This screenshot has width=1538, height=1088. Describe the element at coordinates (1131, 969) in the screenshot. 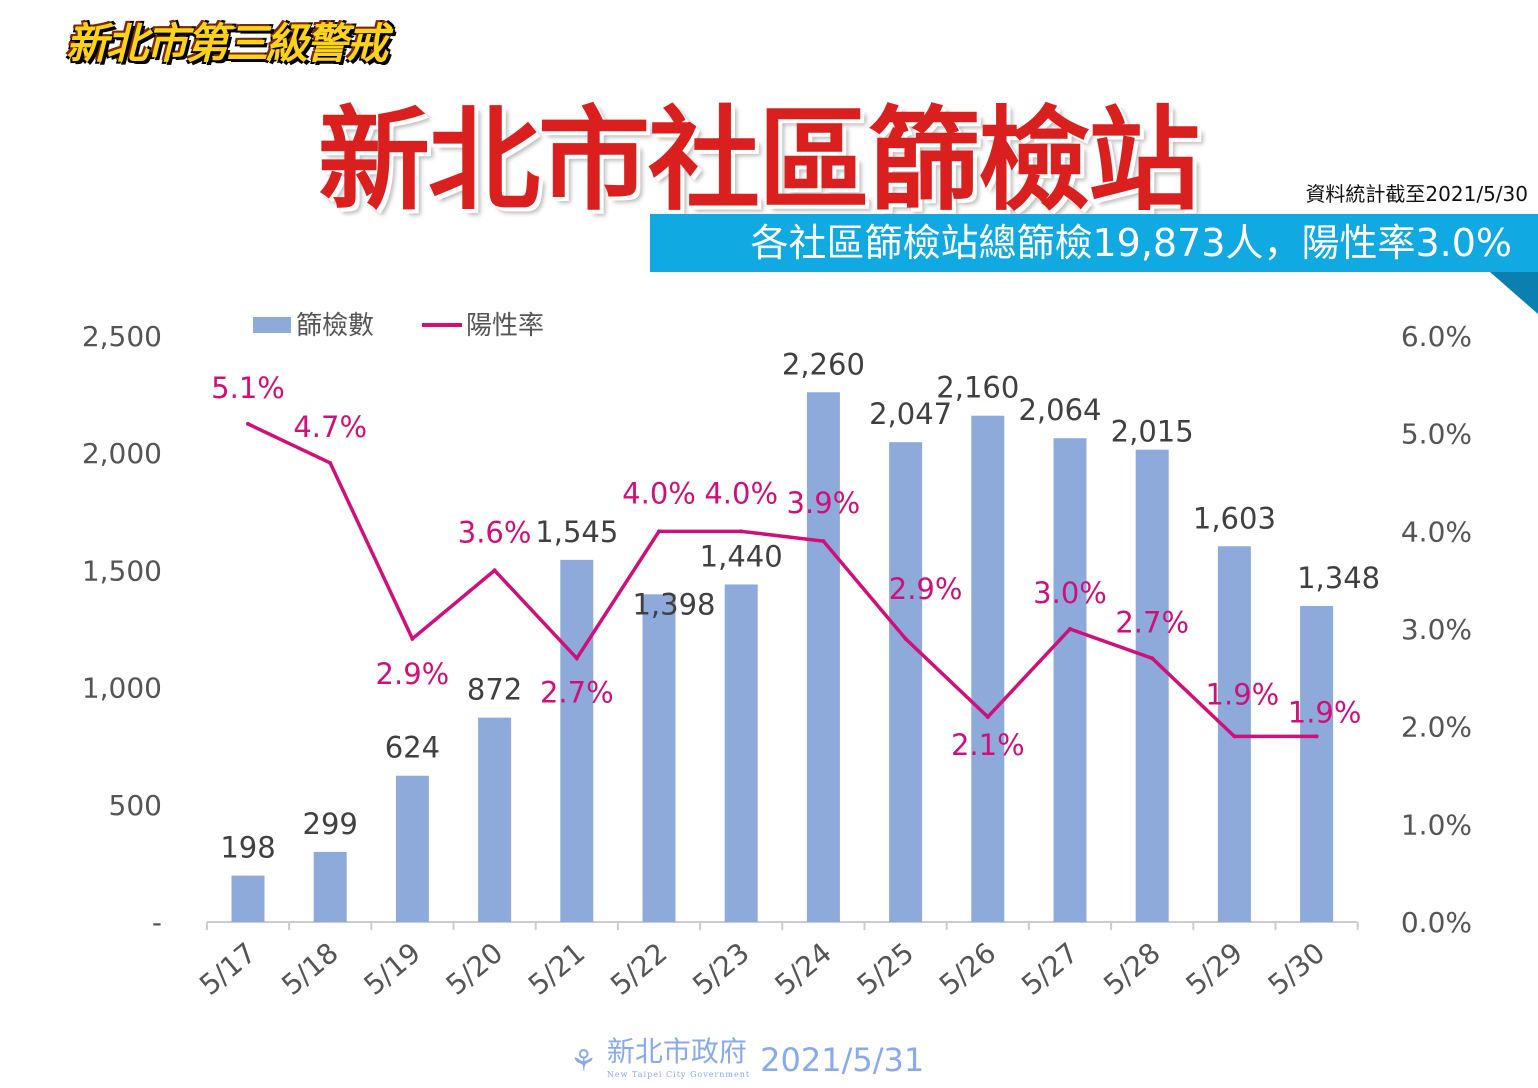

I see `x-tick-label: 5/28` at that location.